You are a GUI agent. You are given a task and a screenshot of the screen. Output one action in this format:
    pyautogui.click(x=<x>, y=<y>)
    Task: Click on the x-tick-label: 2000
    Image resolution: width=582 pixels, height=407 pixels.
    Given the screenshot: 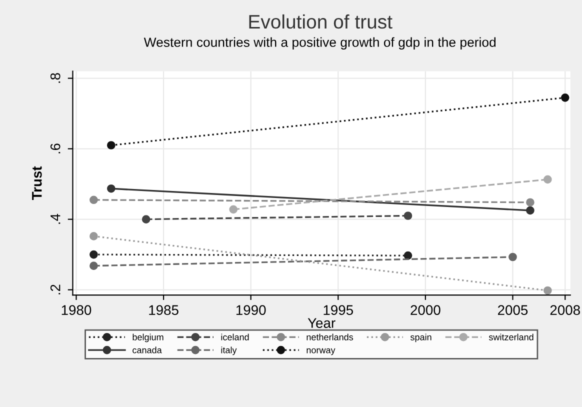 What is the action you would take?
    pyautogui.click(x=425, y=310)
    